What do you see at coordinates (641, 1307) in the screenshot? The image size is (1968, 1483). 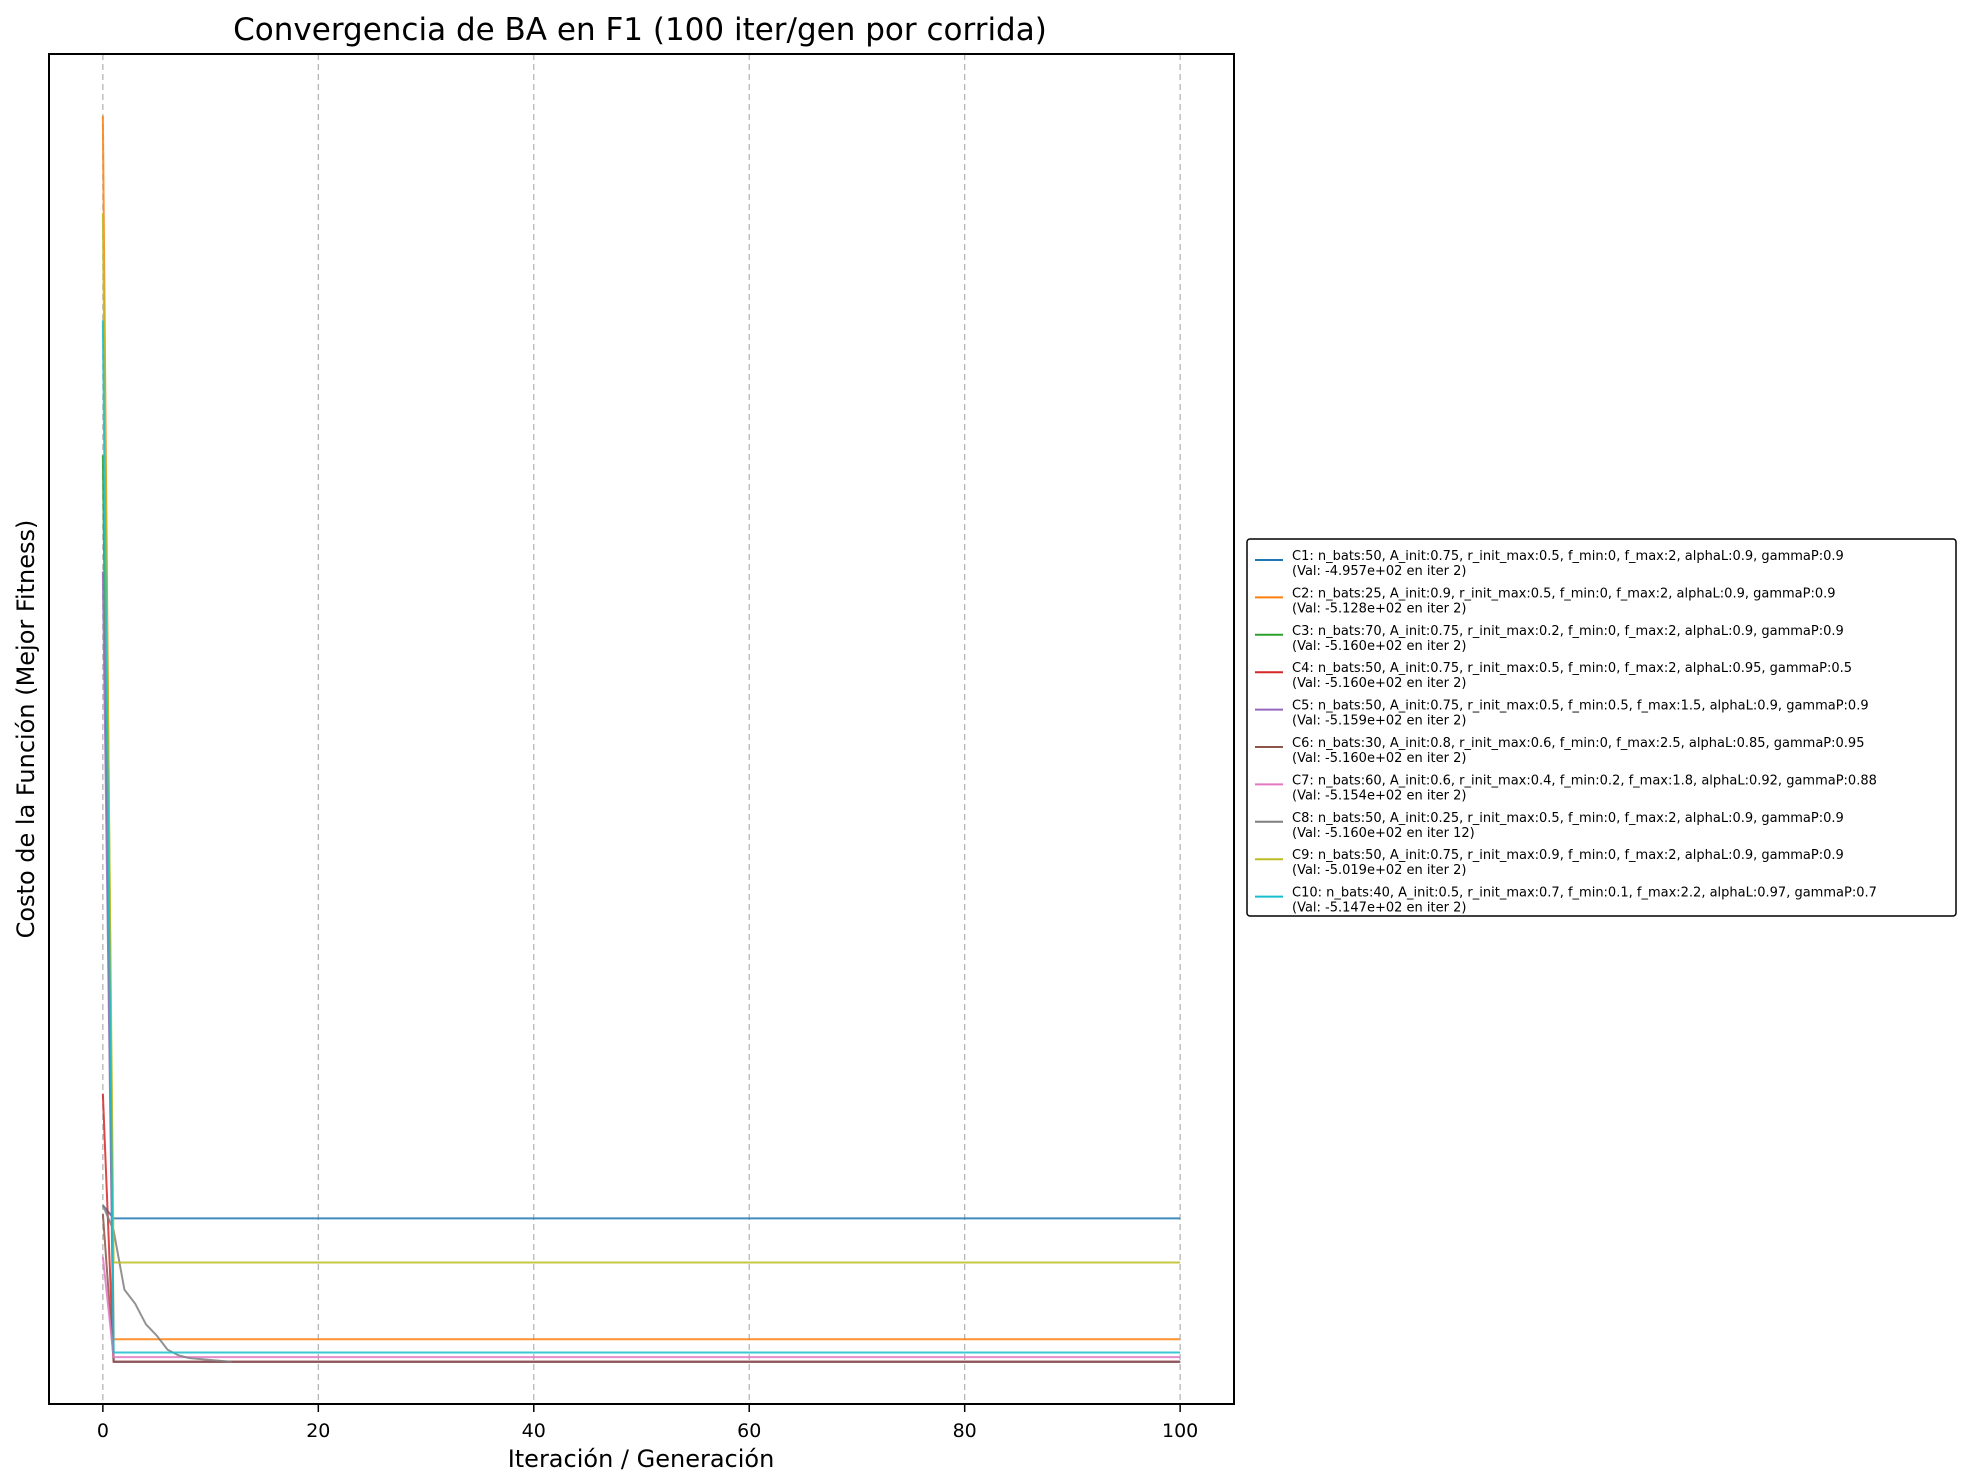 I see `series-line-c7` at bounding box center [641, 1307].